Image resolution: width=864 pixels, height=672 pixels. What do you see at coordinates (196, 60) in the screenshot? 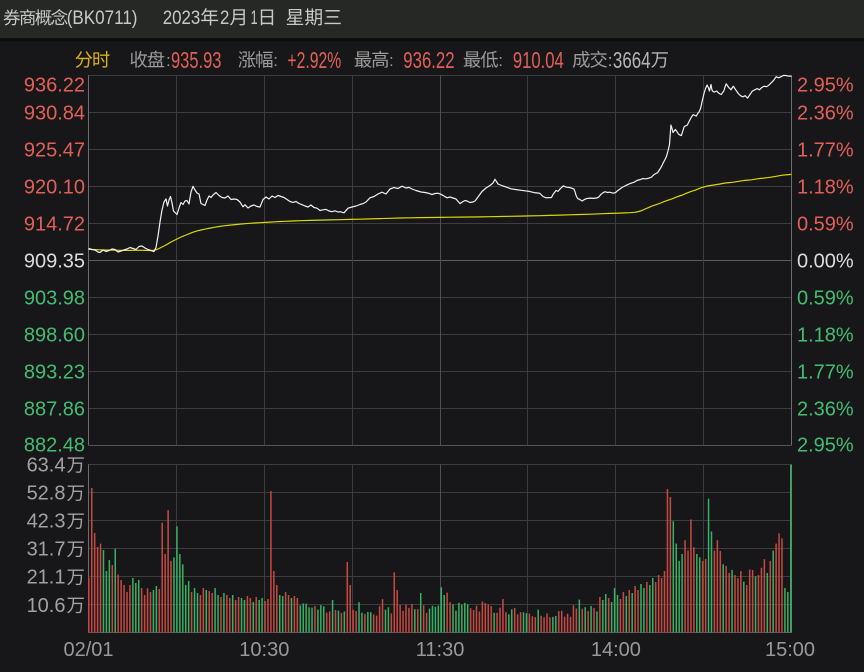
I see `svg-text: 935.93` at bounding box center [196, 60].